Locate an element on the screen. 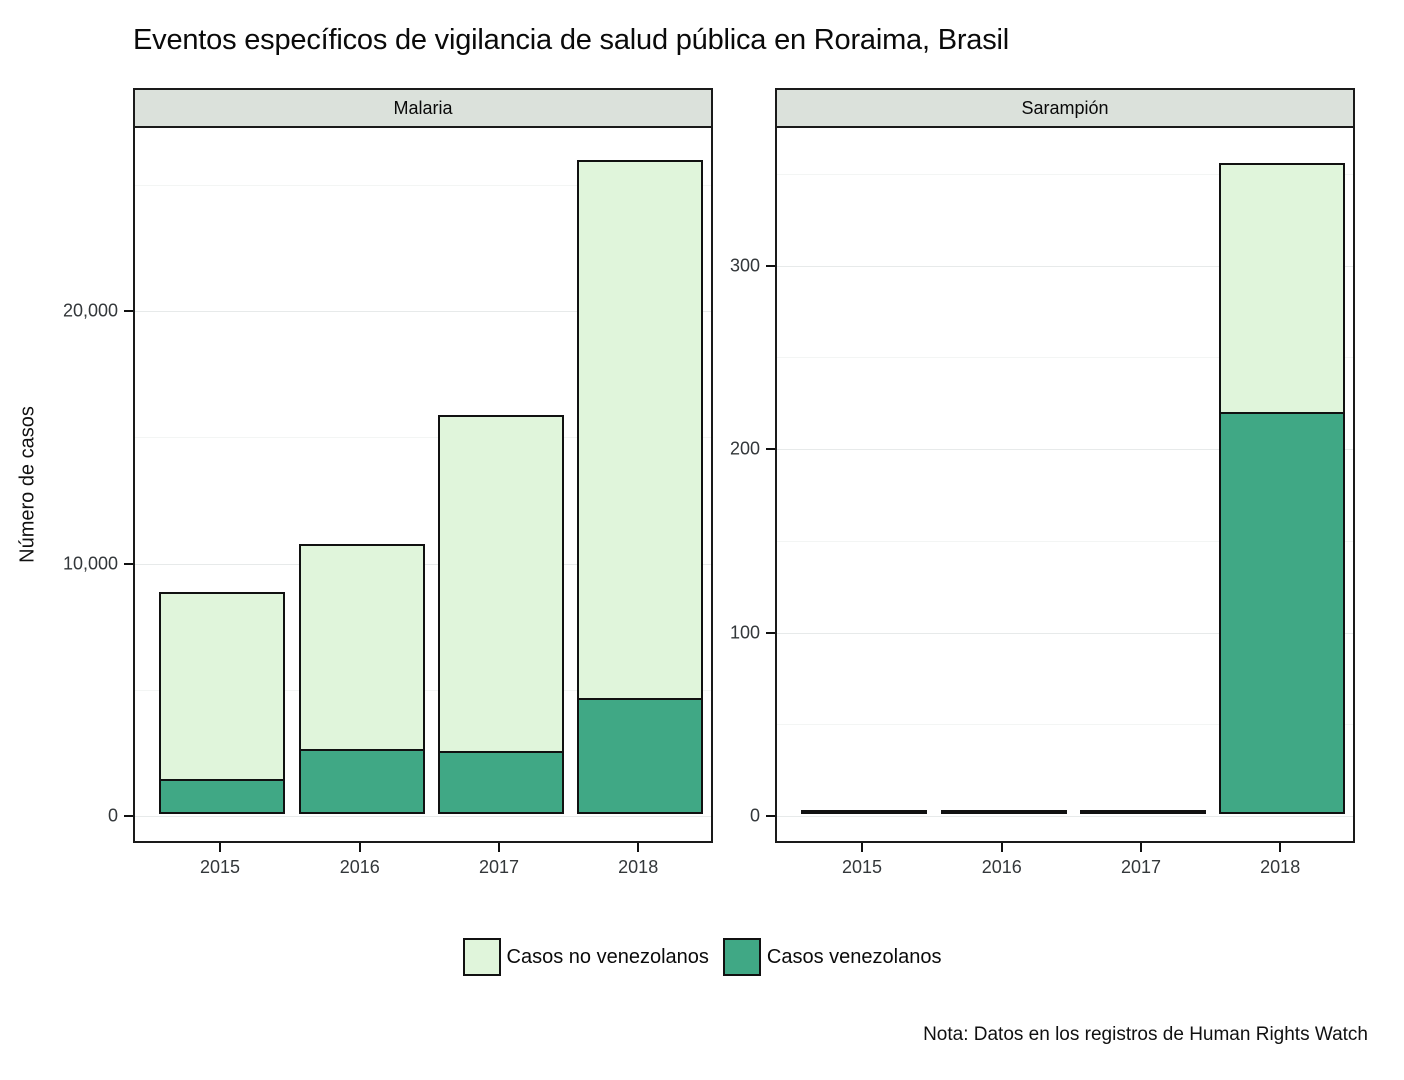  stacked-bar-malaria-2018 is located at coordinates (640, 487).